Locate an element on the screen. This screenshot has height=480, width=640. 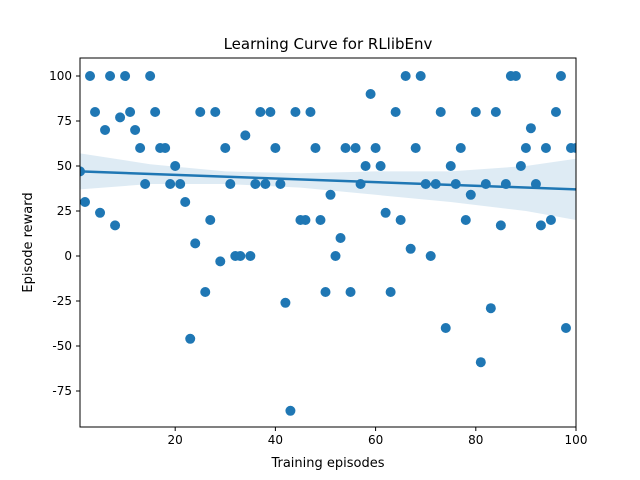
chart-title: Learning Curve for RLlibEnv is located at coordinates (328, 44).